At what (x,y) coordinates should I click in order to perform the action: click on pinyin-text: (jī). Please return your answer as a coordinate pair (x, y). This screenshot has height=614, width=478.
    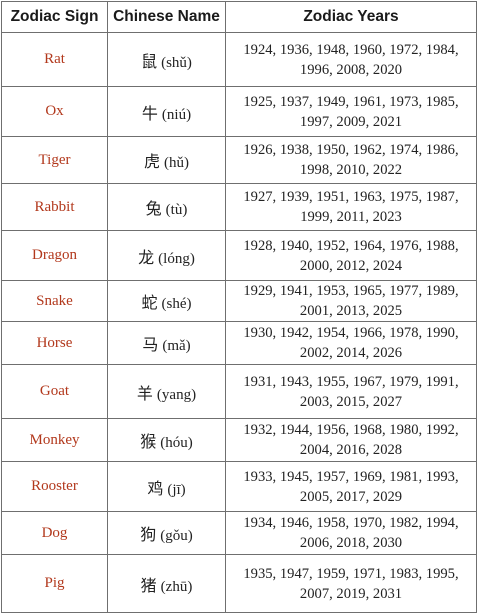
    Looking at the image, I should click on (176, 489).